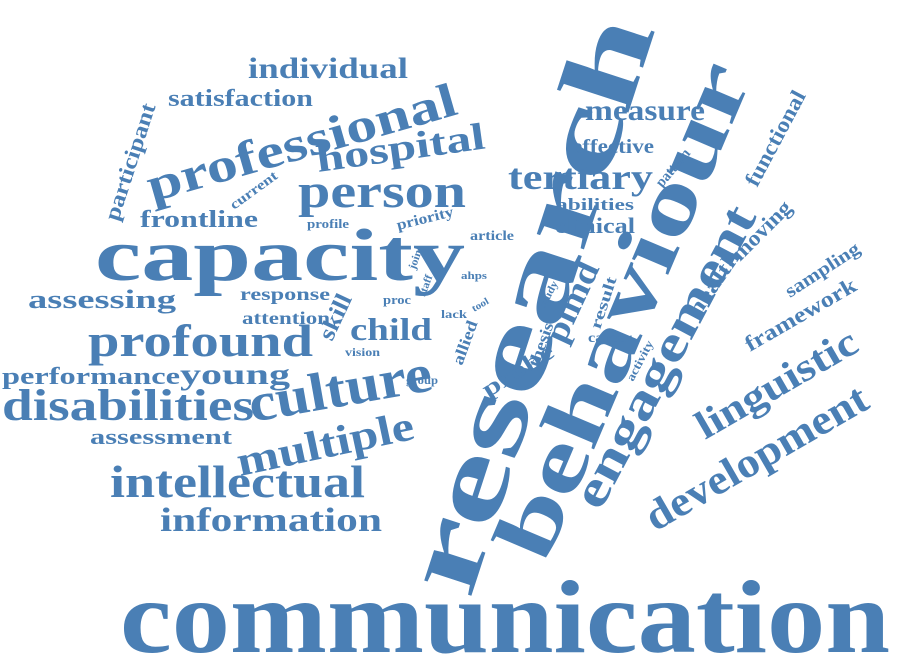  Describe the element at coordinates (102, 299) in the screenshot. I see `word-assessing: assessing` at that location.